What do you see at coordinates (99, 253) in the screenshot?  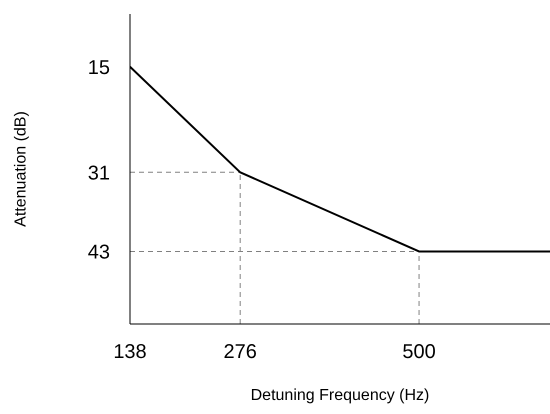 I see `y-tick-label: 43` at bounding box center [99, 253].